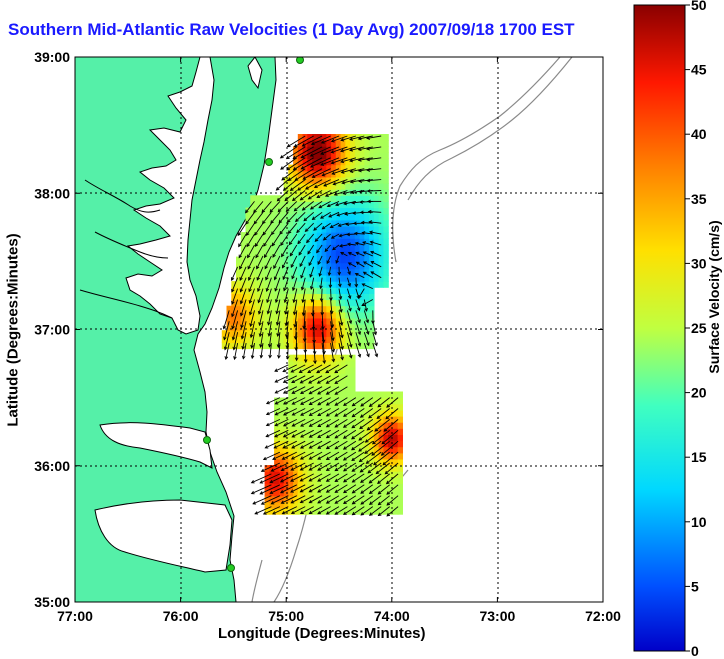  I want to click on y-tick-label: 36:00, so click(52, 466).